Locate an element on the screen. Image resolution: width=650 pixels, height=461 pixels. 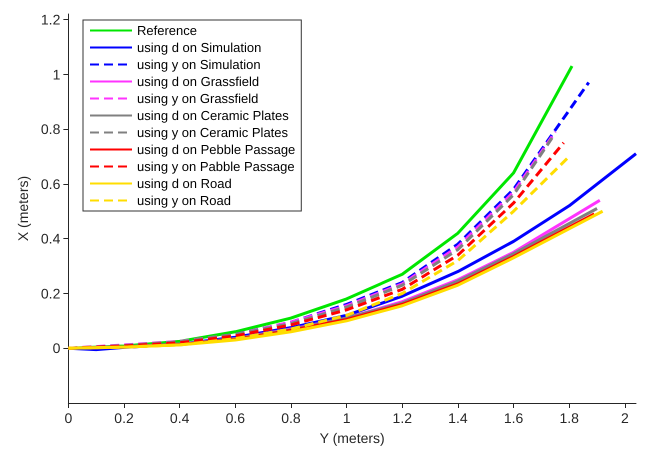
y-tick-label: 0 is located at coordinates (56, 348).